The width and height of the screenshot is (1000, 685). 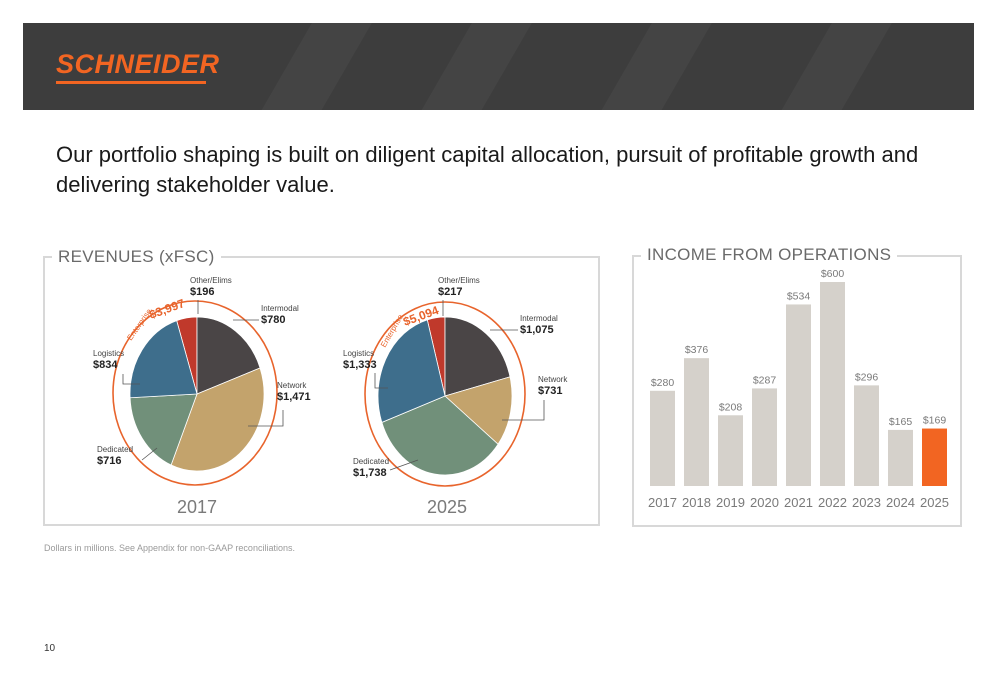 I want to click on x-tick-label-2021: 2021, so click(x=798, y=502).